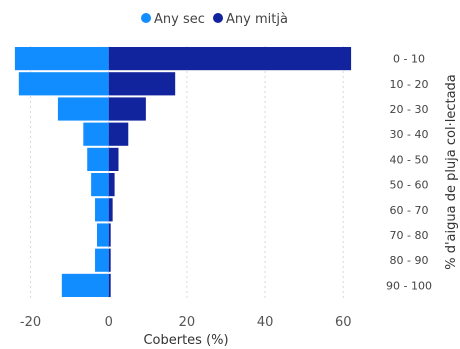  I want to click on legend-marker-any-mitja, so click(218, 18).